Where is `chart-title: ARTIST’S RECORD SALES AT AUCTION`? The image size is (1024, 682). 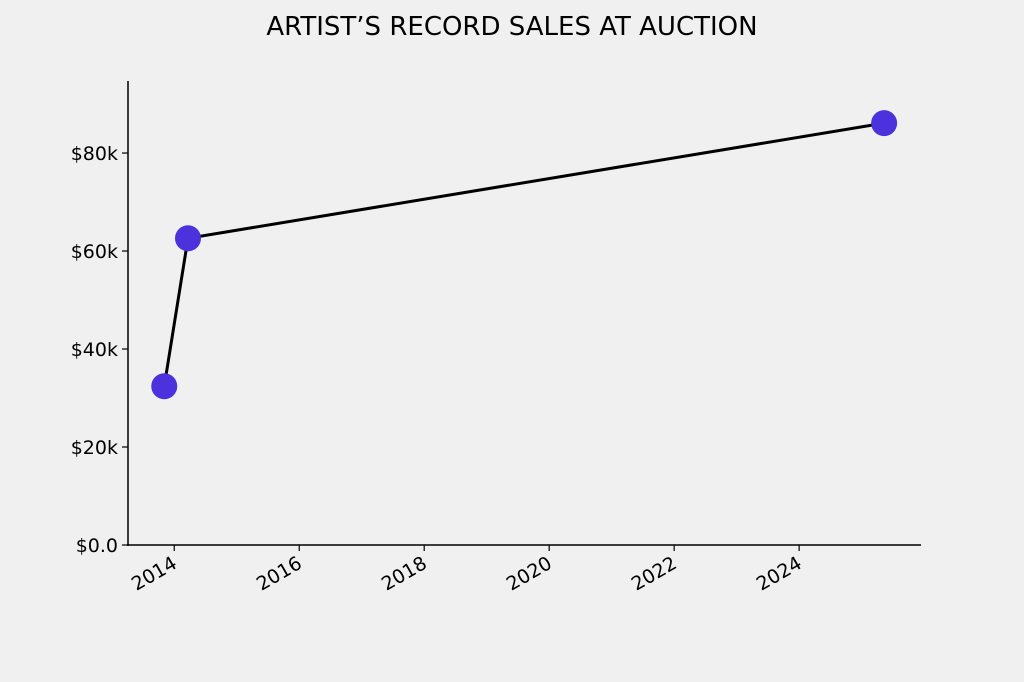 chart-title: ARTIST’S RECORD SALES AT AUCTION is located at coordinates (511, 27).